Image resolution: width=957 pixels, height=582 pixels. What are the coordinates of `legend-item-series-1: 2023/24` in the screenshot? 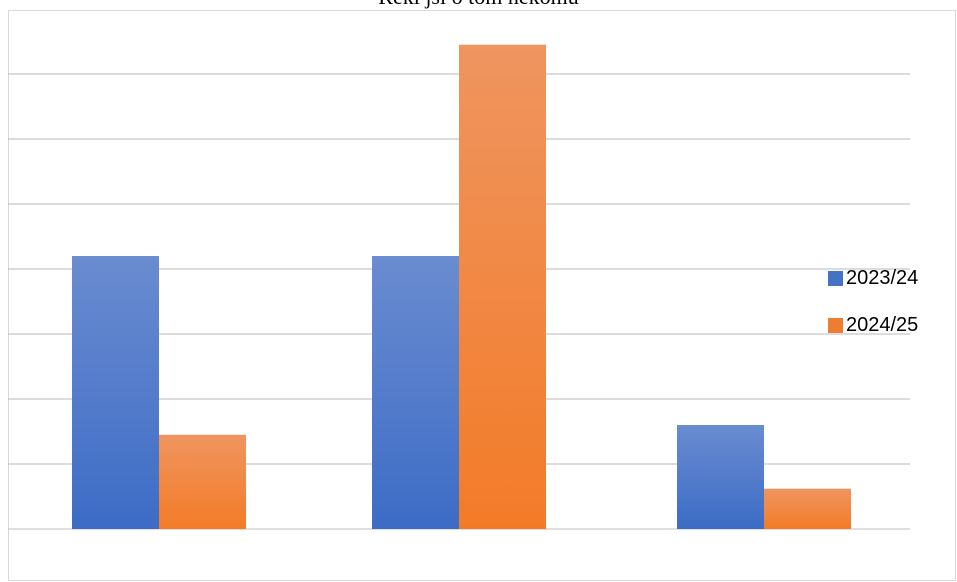 It's located at (873, 278).